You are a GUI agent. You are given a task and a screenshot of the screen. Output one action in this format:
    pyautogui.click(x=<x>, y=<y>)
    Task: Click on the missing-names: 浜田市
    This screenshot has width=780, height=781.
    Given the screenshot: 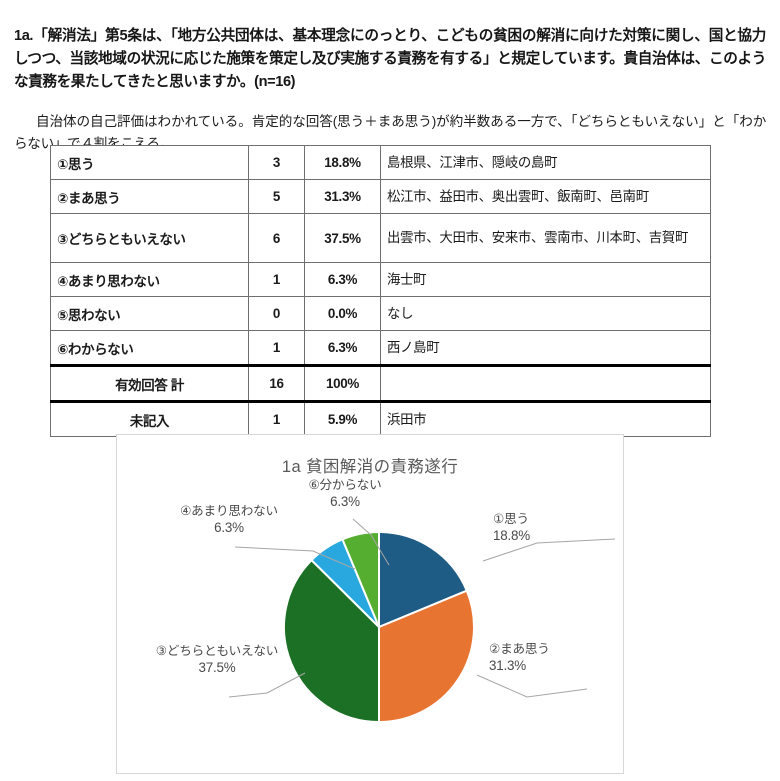 What is the action you would take?
    pyautogui.click(x=545, y=419)
    